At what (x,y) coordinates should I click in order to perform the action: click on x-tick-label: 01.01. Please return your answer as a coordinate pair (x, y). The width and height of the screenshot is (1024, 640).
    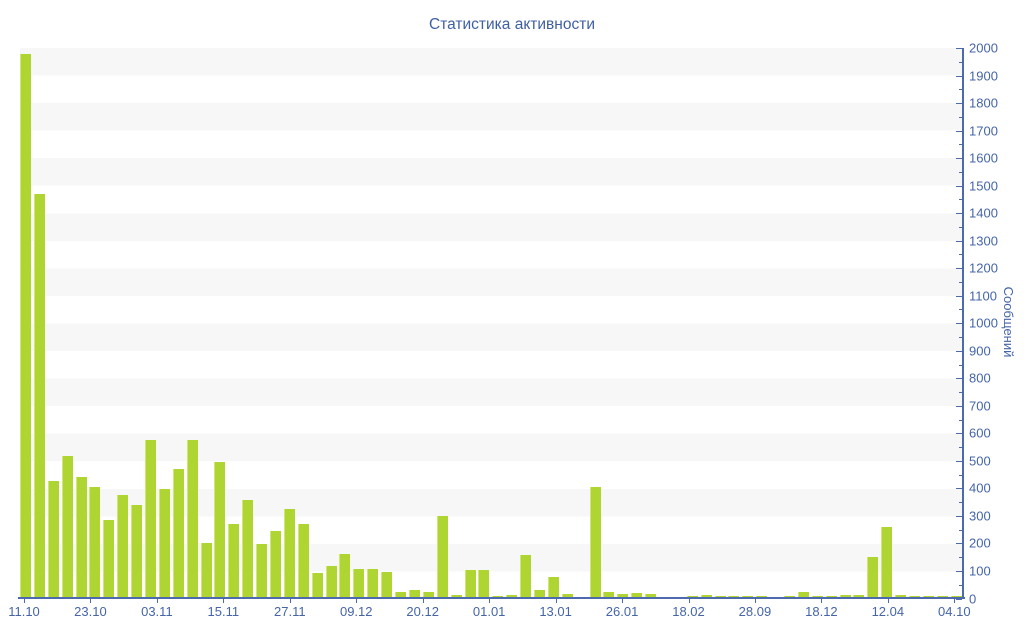
    Looking at the image, I should click on (489, 611).